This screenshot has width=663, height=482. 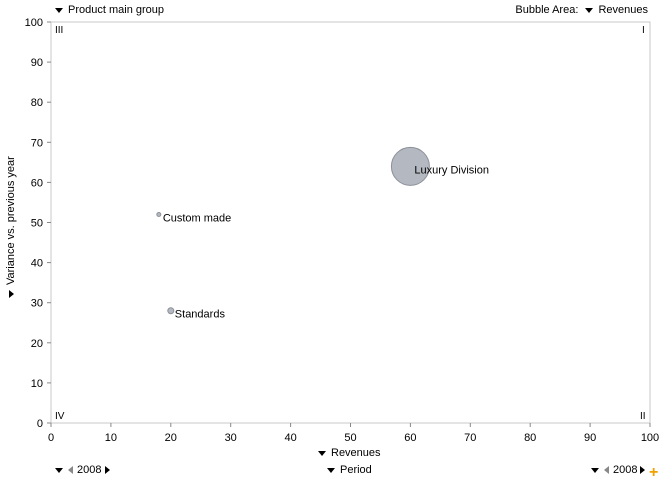 What do you see at coordinates (356, 453) in the screenshot?
I see `x-axis-title: Revenues` at bounding box center [356, 453].